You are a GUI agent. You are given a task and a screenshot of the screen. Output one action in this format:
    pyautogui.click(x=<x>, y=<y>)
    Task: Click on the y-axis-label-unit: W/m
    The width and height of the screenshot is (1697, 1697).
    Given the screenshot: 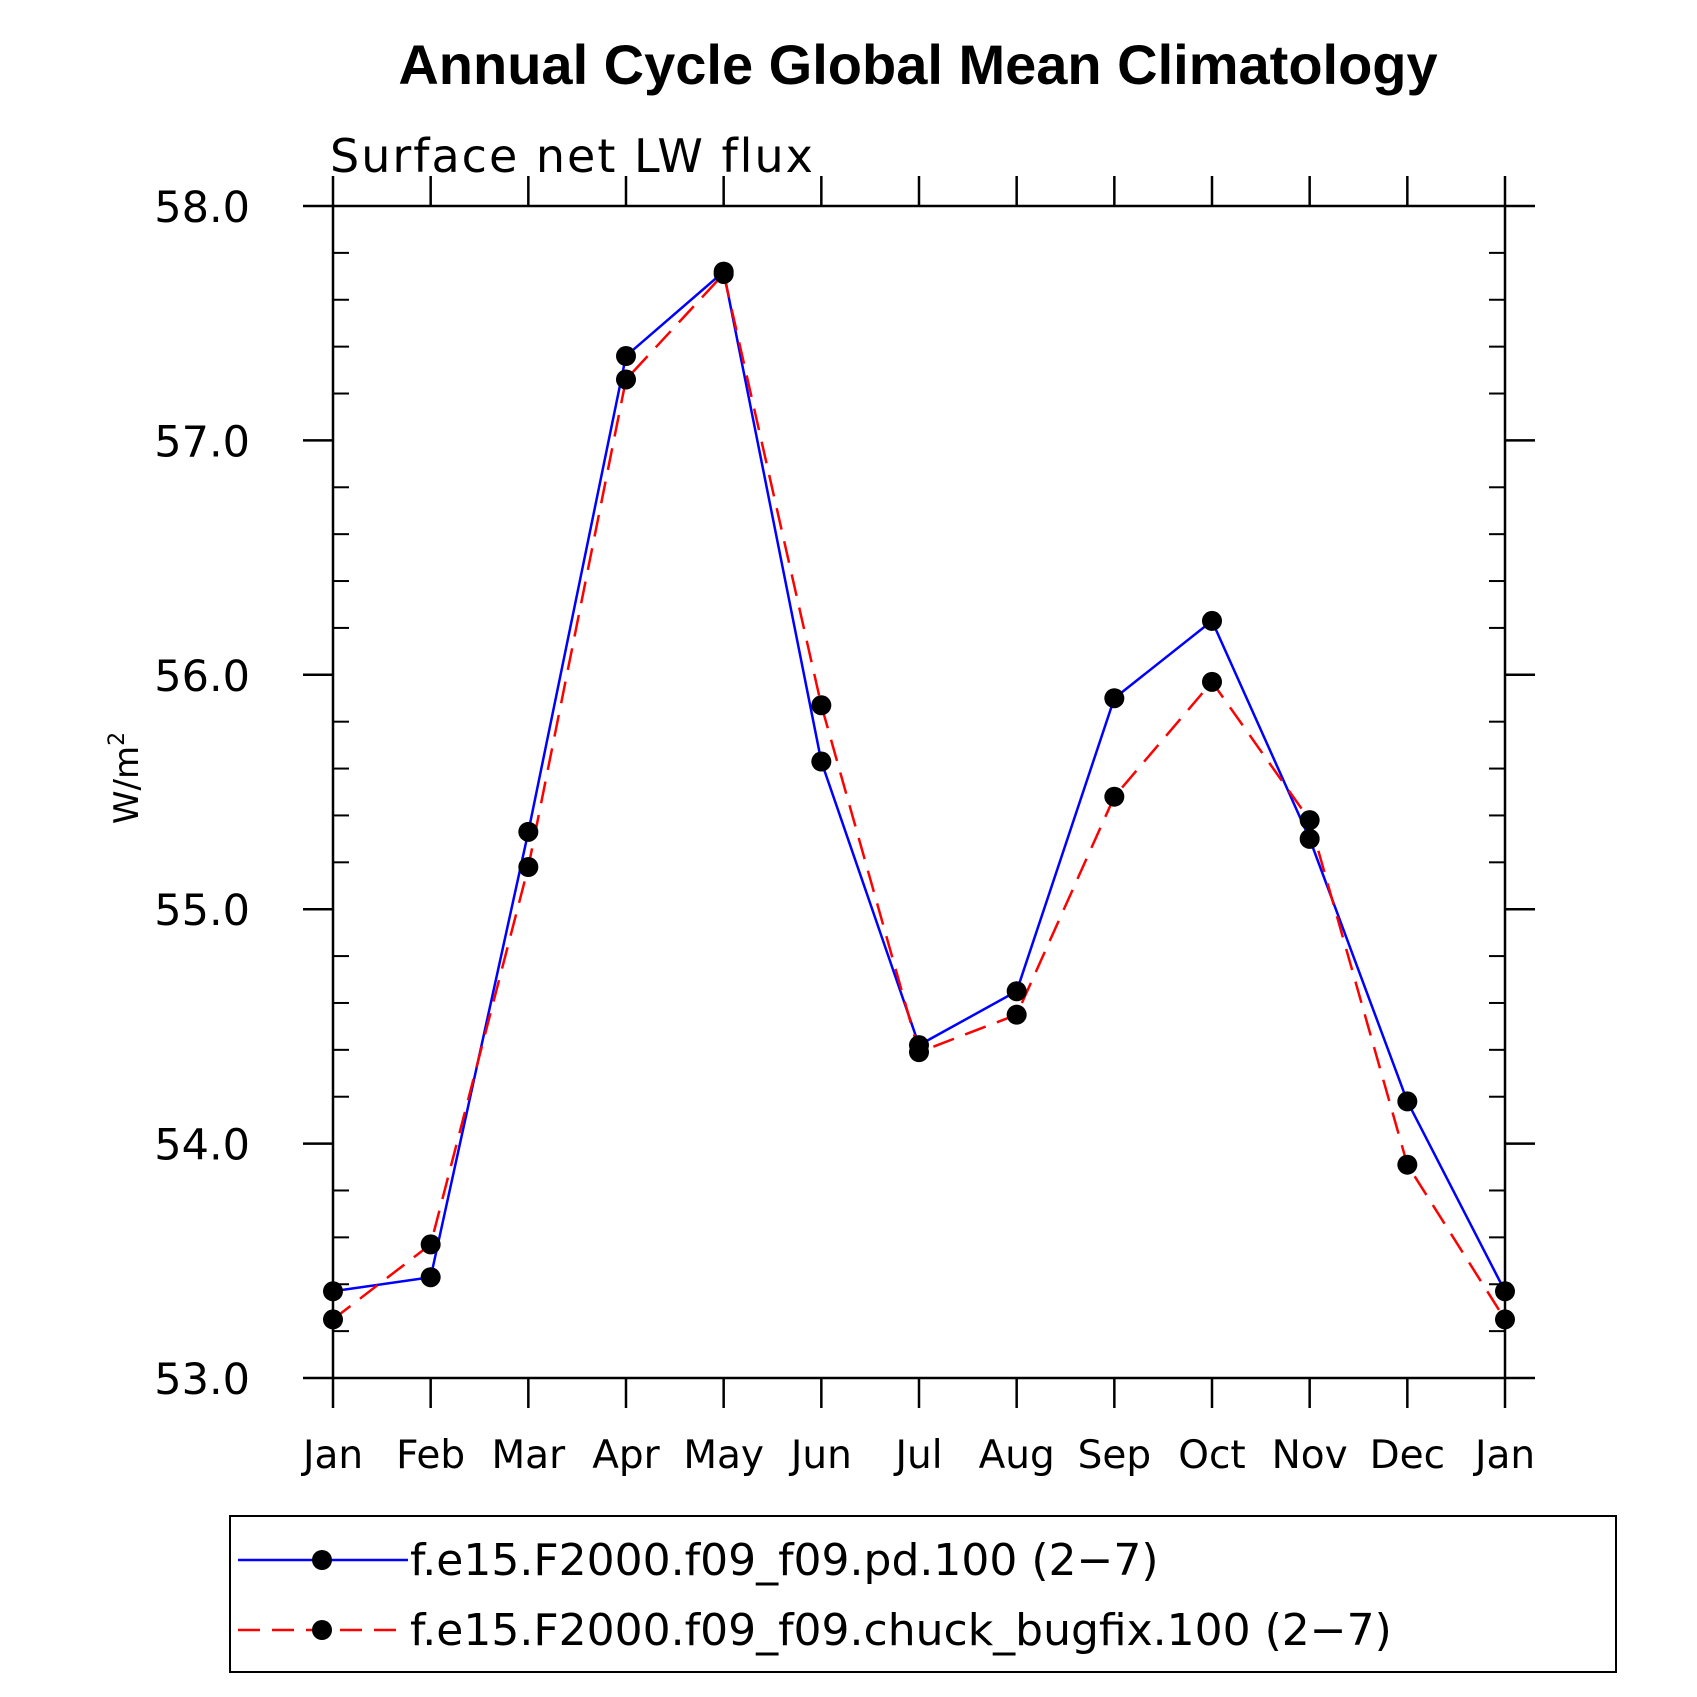 What is the action you would take?
    pyautogui.click(x=127, y=785)
    